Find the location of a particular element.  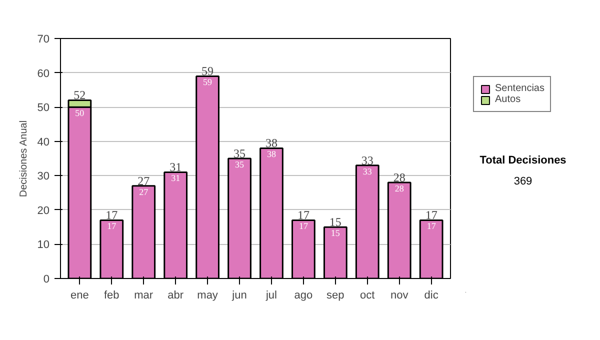

data-label: 50 is located at coordinates (80, 113).